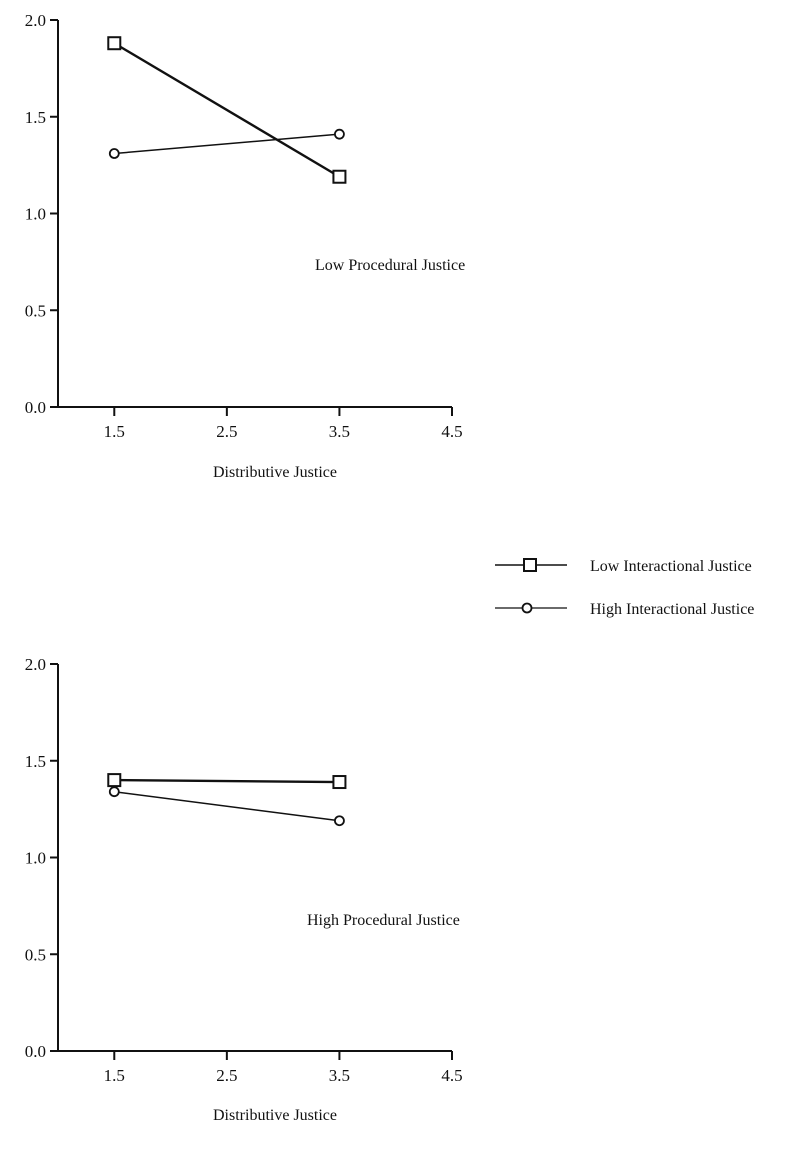  What do you see at coordinates (672, 609) in the screenshot?
I see `legend-label: High Interactional Justice` at bounding box center [672, 609].